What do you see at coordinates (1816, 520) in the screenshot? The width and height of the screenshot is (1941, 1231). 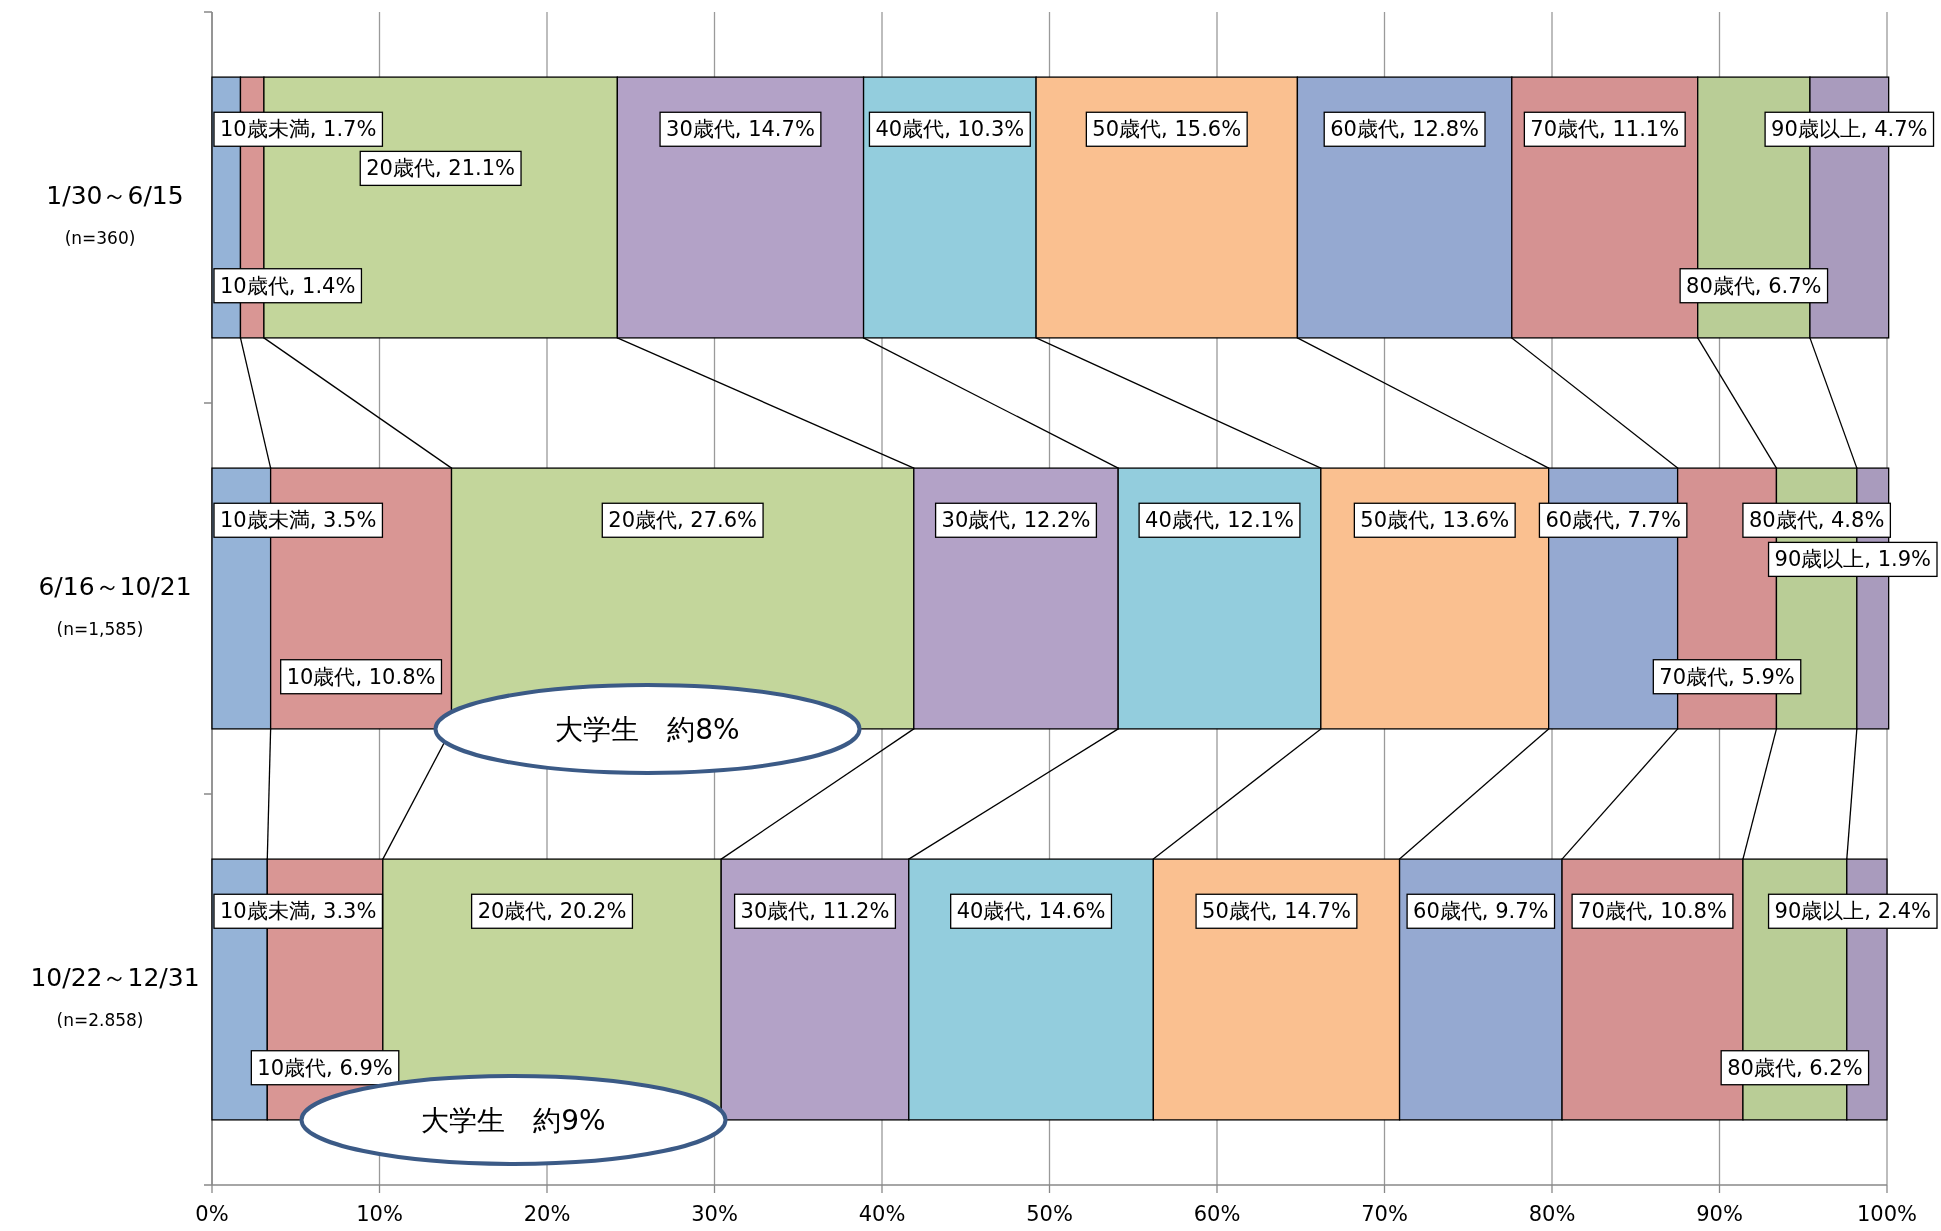 I see `data-label: 80歳代, 4.8%` at bounding box center [1816, 520].